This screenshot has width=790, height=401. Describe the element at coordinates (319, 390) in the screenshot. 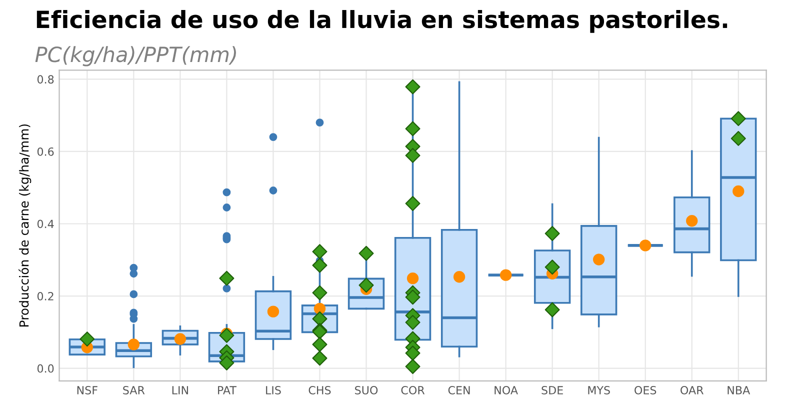

I see `x-tick-label: CHS` at that location.